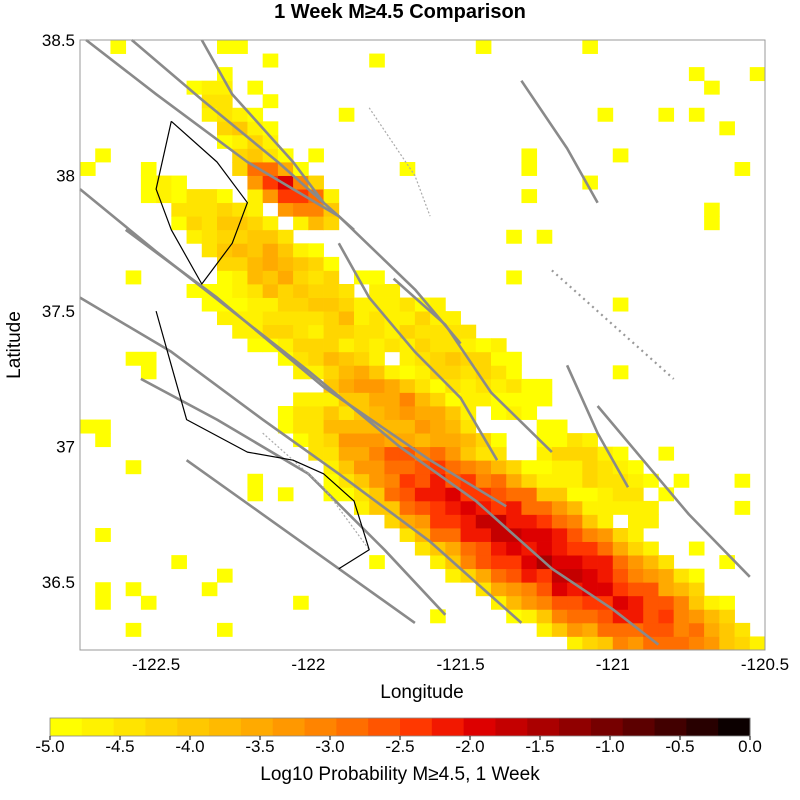 This screenshot has height=800, width=800. Describe the element at coordinates (58, 311) in the screenshot. I see `y-tick-label: 37.5` at that location.